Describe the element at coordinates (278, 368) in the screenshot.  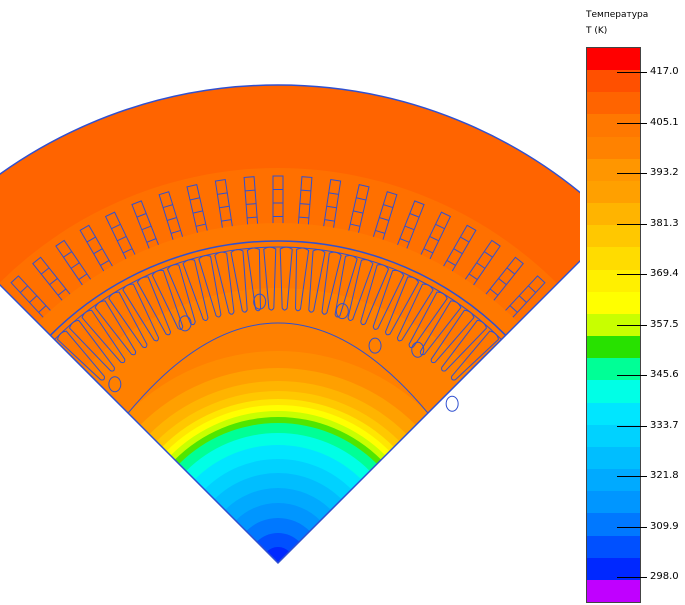
I see `shaft-dome-arc` at that location.